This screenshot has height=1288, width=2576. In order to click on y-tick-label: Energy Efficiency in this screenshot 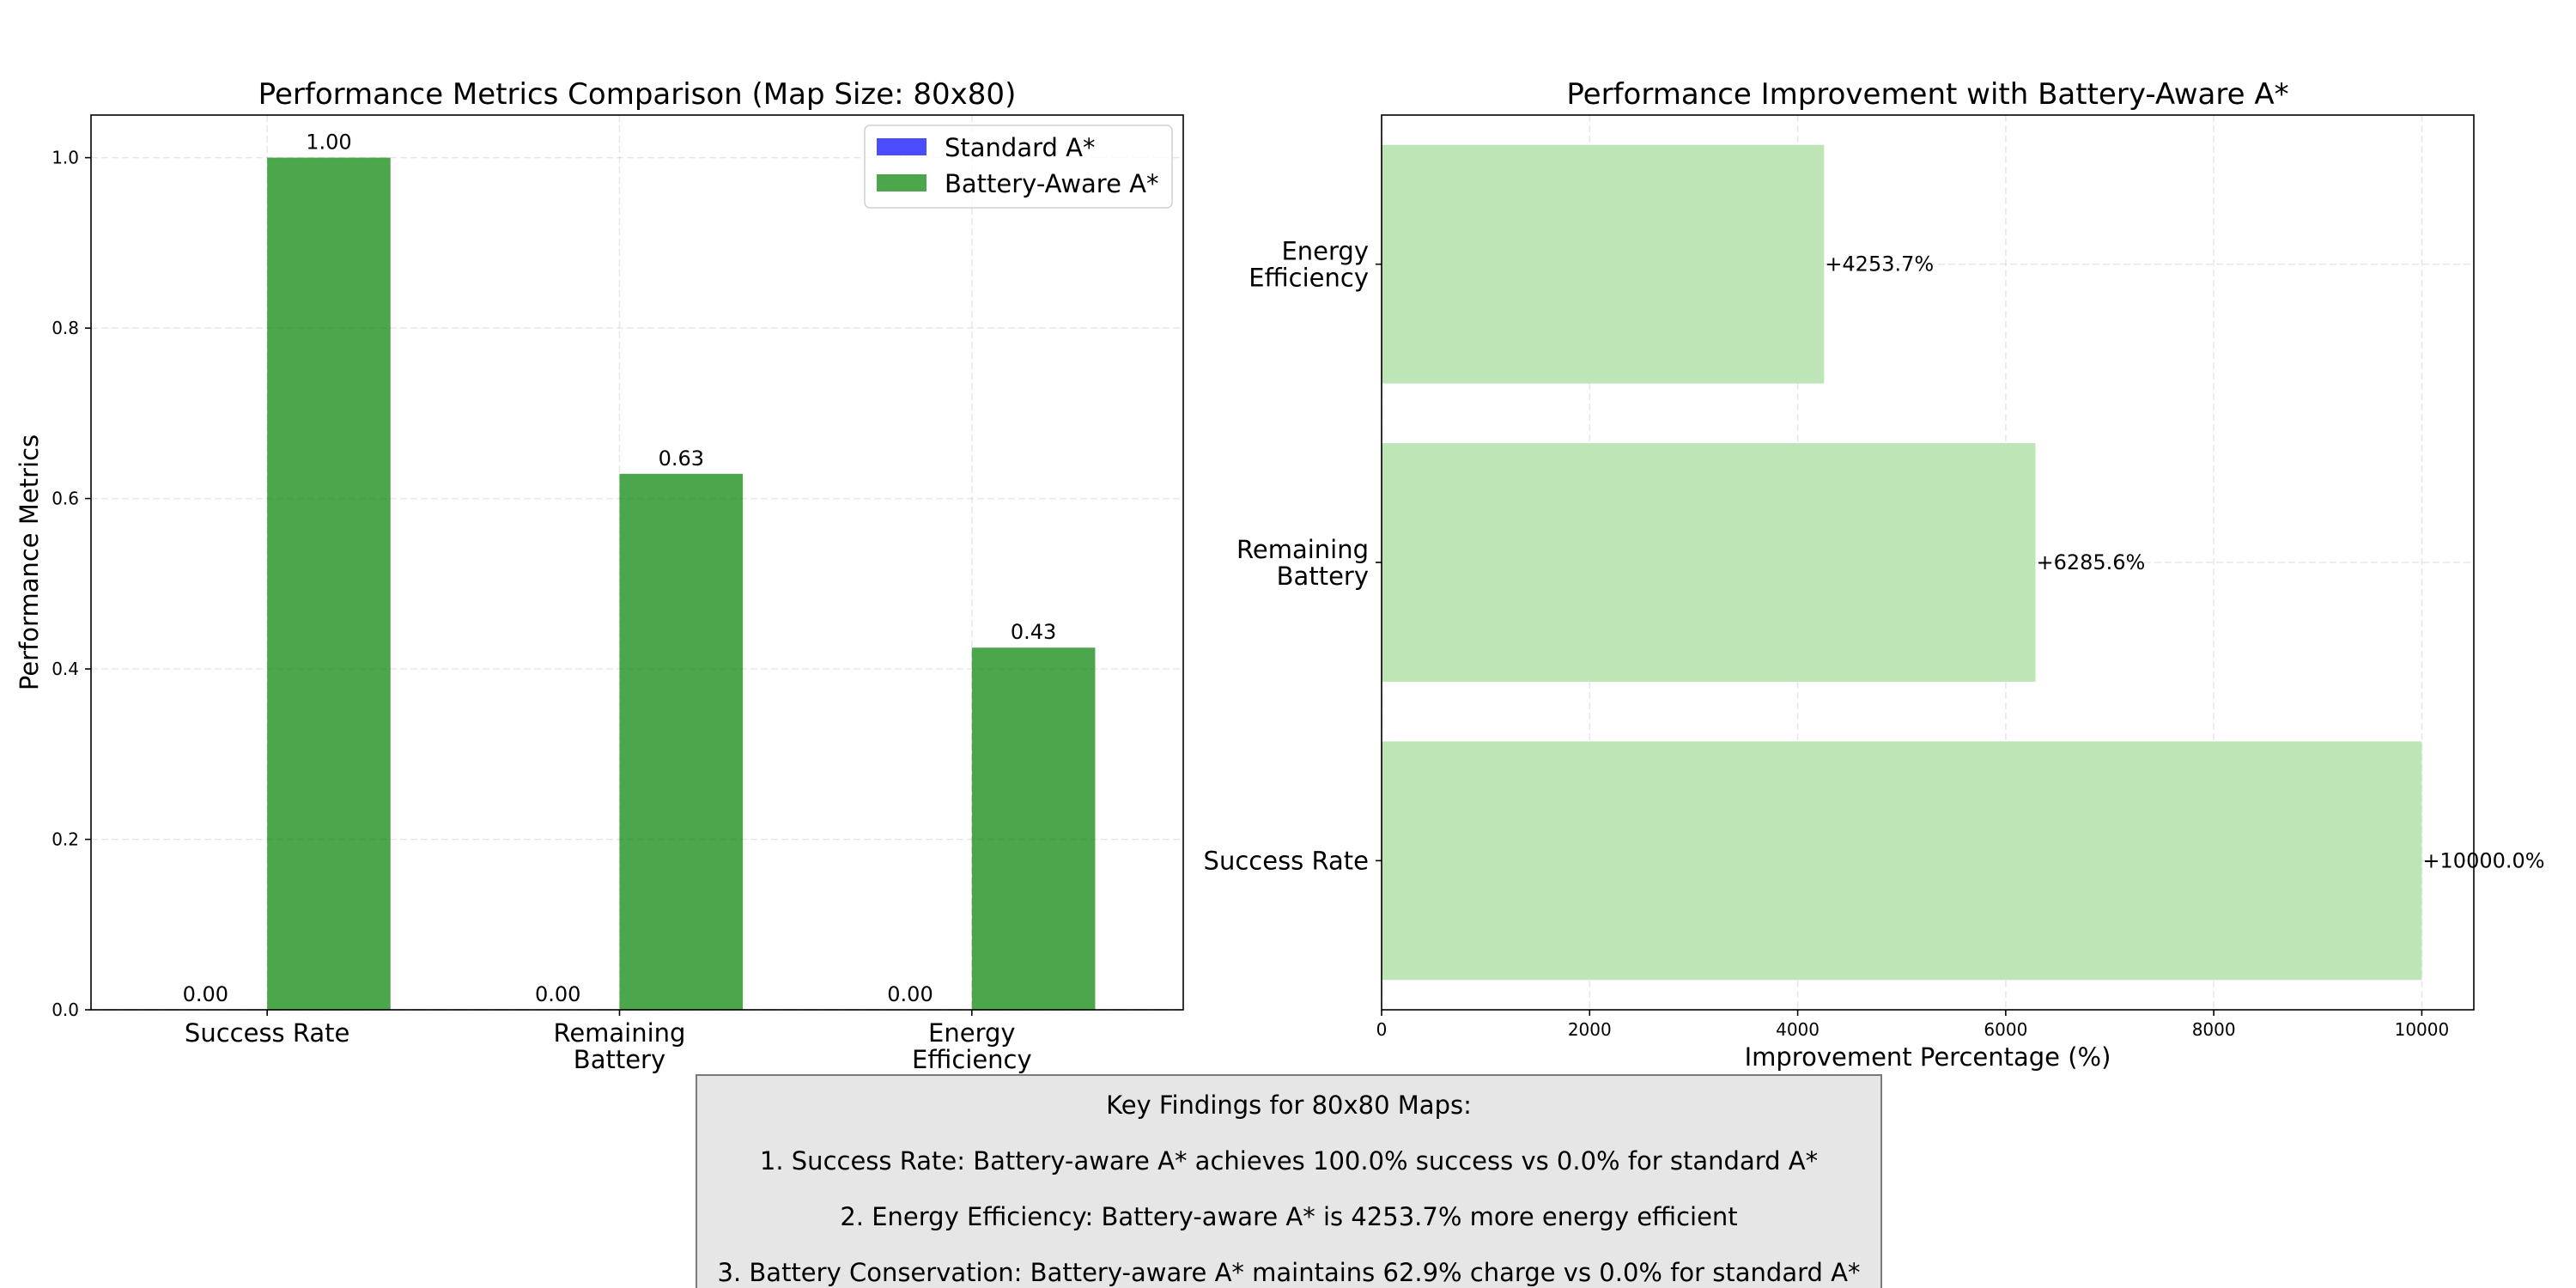, I will do `click(1309, 265)`.